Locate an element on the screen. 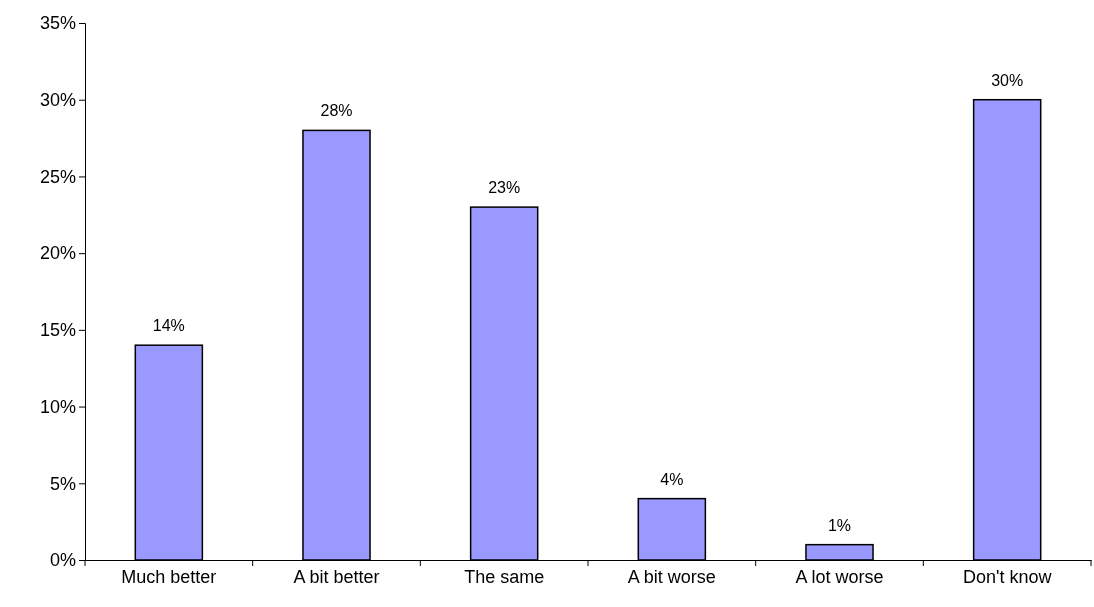 This screenshot has height=607, width=1094. y-tick-label: 5% is located at coordinates (62, 483).